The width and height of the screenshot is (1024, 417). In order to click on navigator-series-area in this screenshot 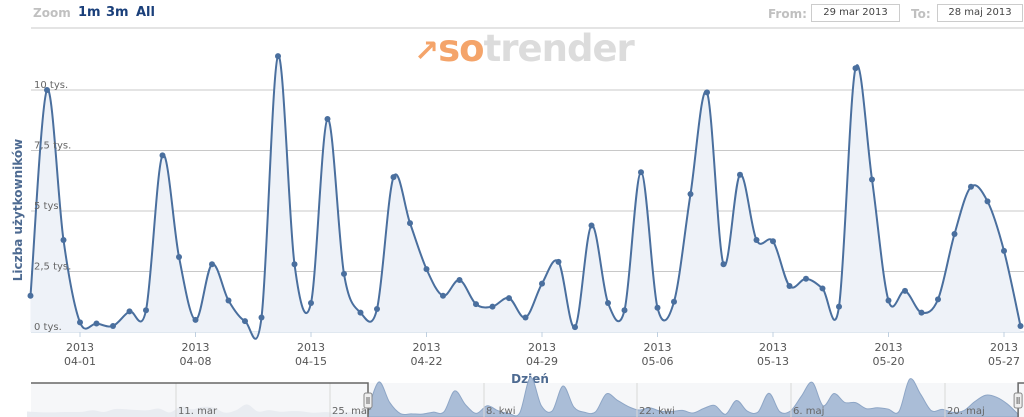, I will do `click(693, 396)`.